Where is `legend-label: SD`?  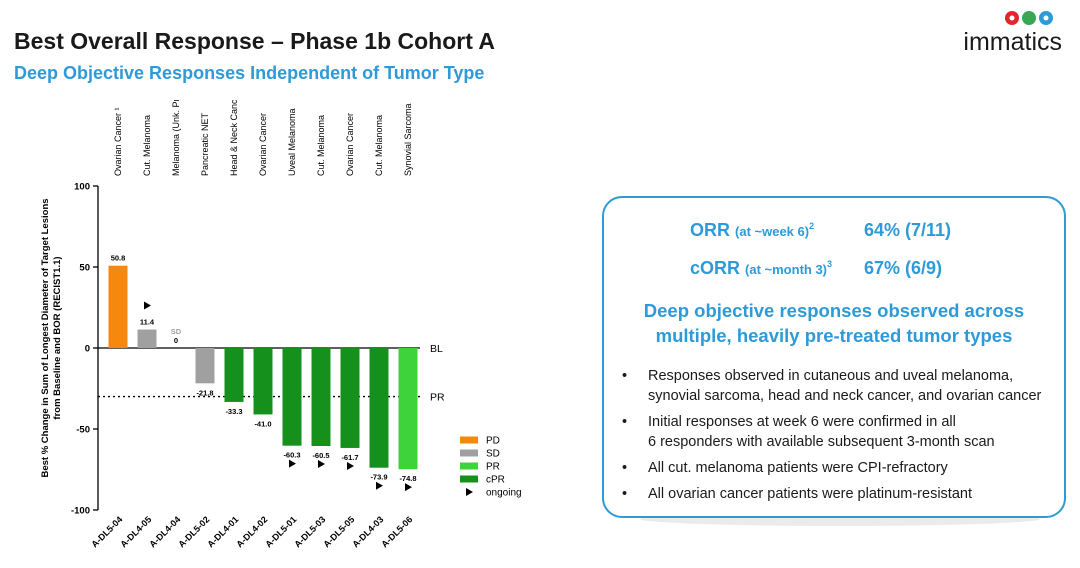 legend-label: SD is located at coordinates (493, 454).